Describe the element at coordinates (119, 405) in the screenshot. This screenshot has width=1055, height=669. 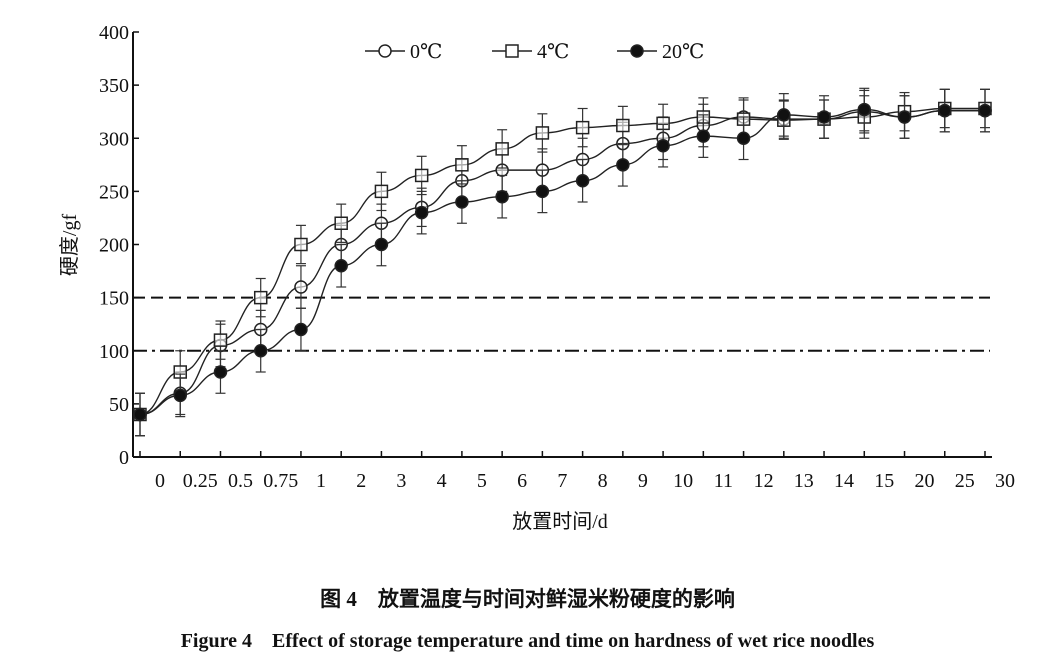
I see `y-tick-label: 50` at that location.